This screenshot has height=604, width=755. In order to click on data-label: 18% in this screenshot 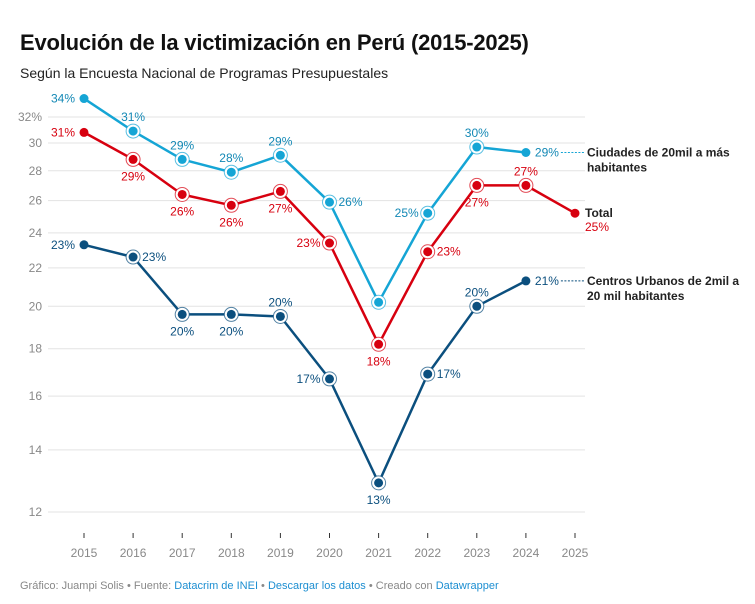, I will do `click(379, 361)`.